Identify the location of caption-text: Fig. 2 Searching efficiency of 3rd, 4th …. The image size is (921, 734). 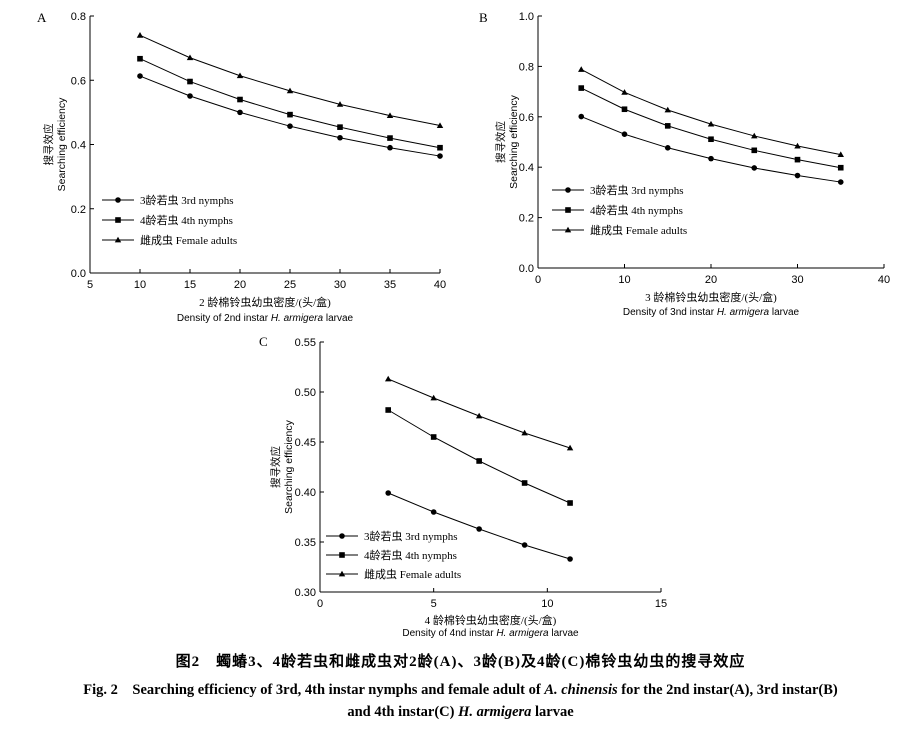
(314, 690).